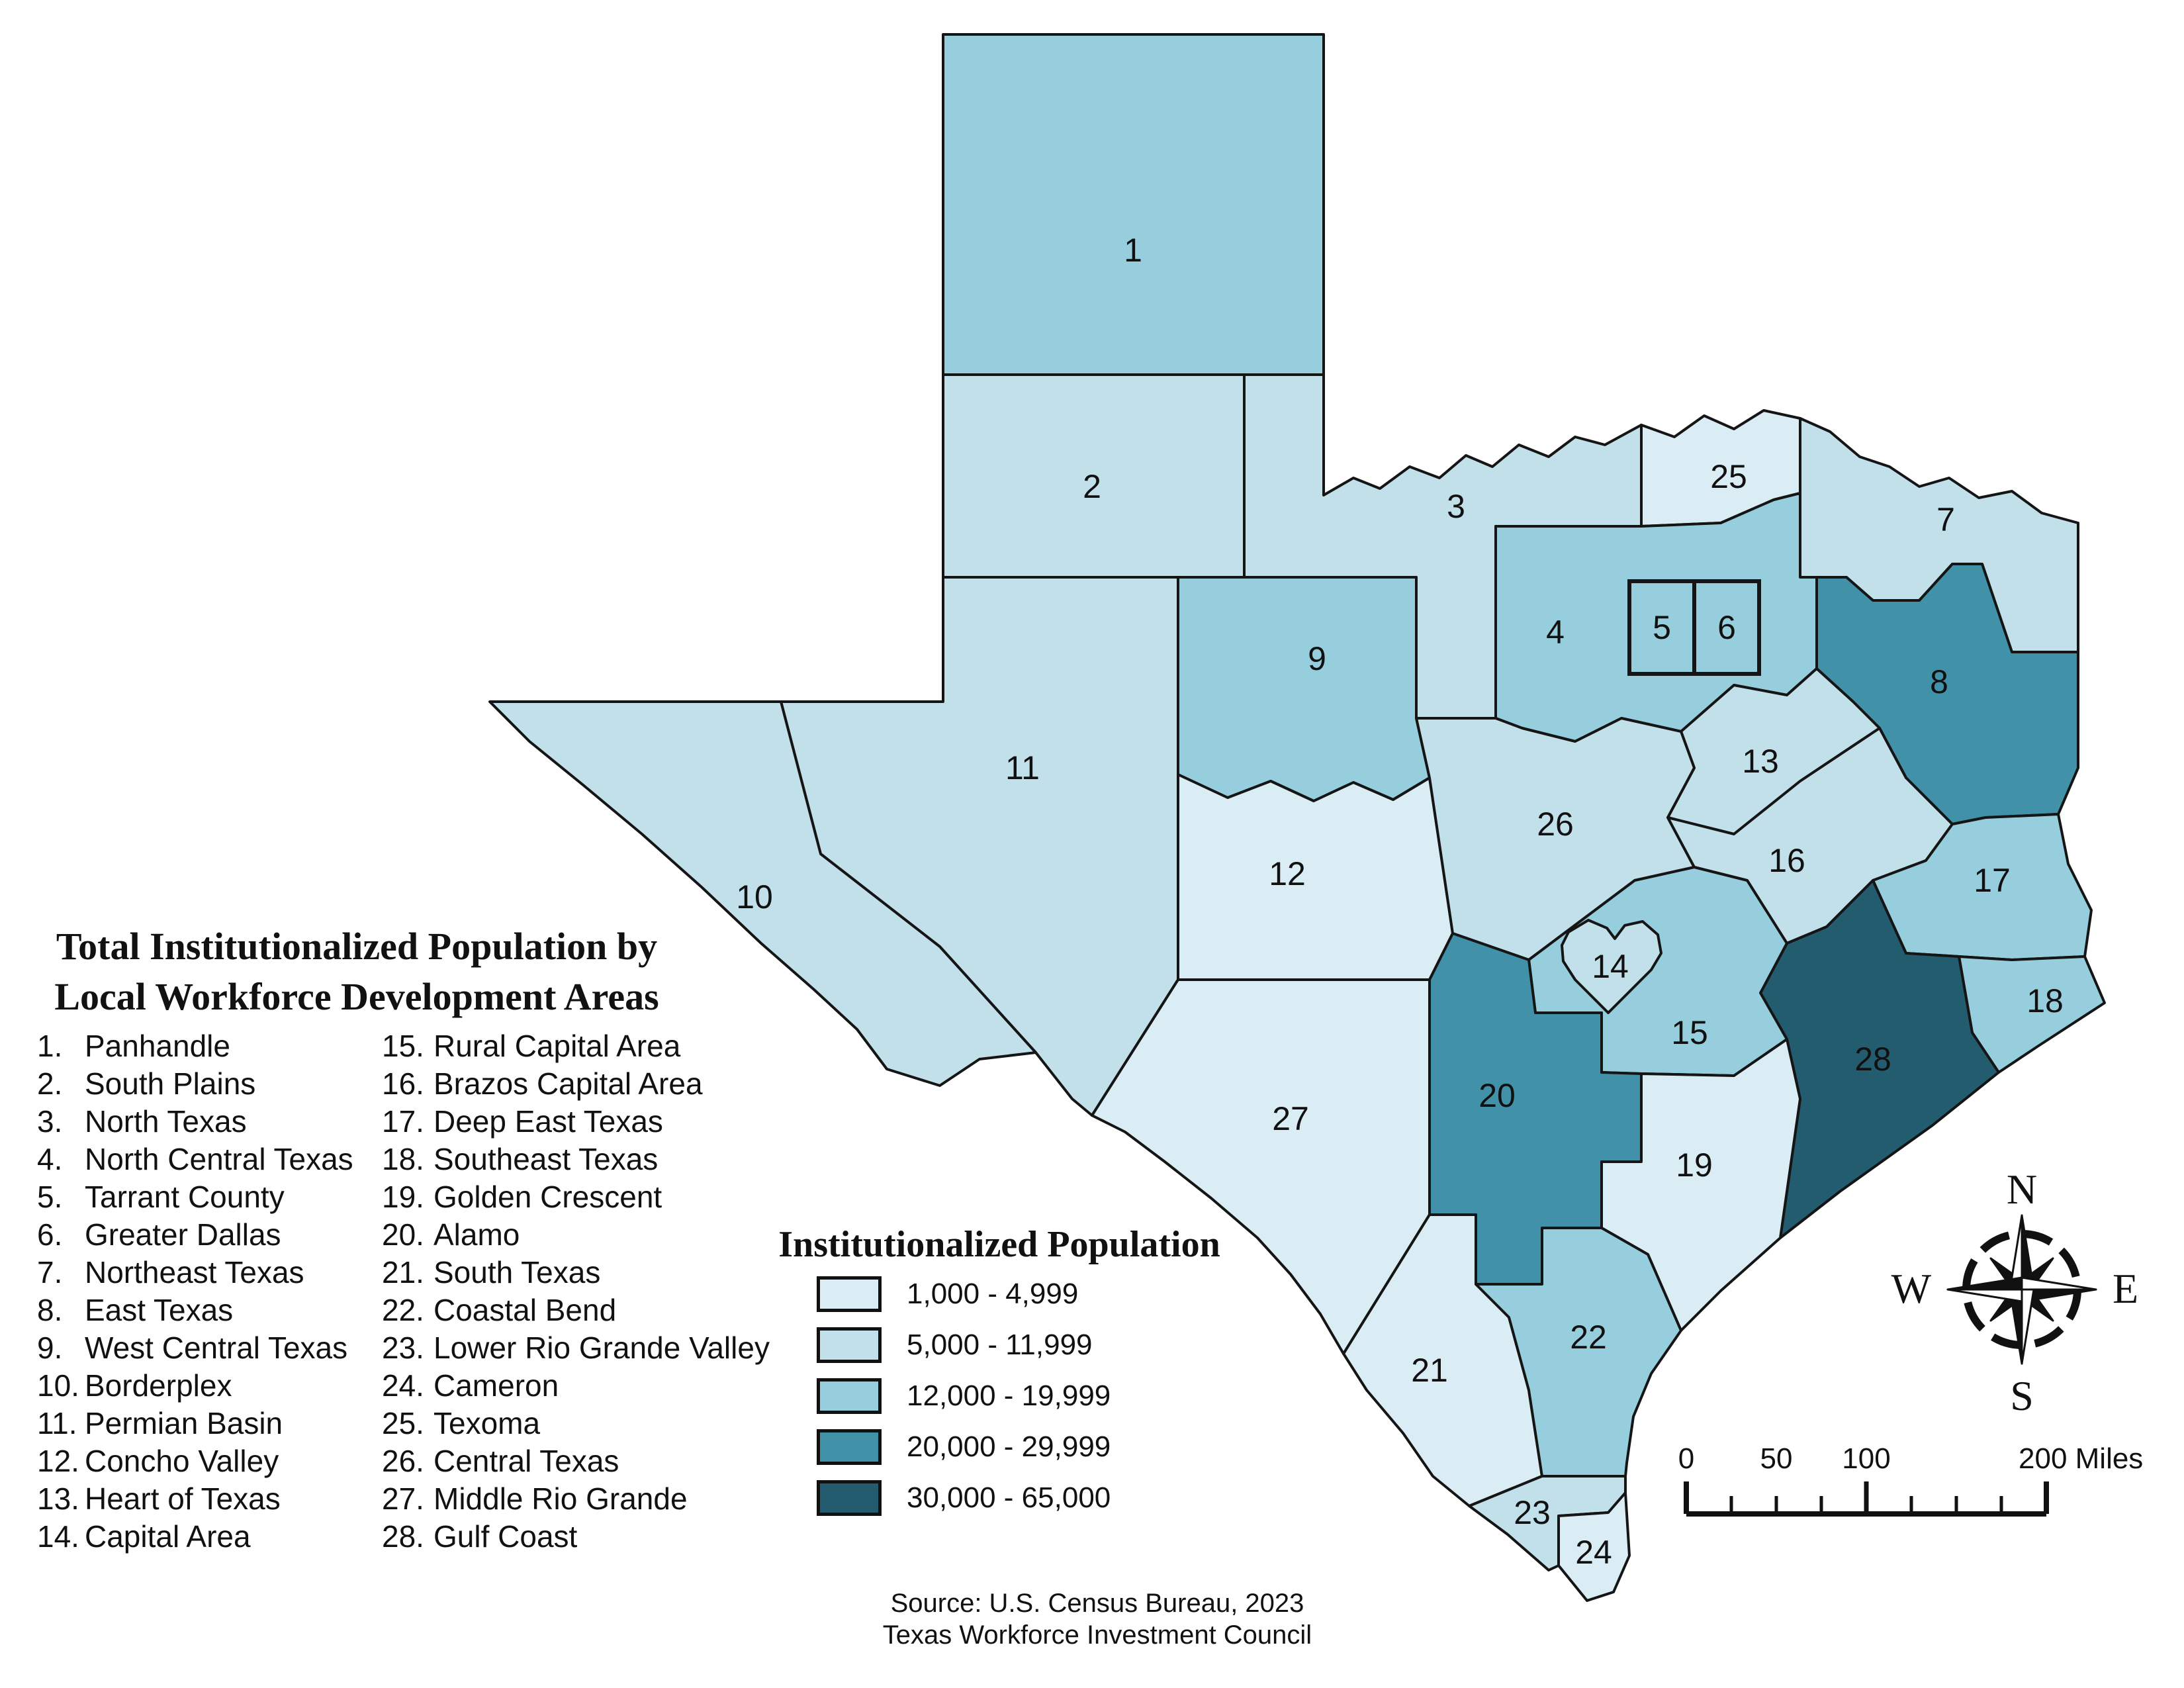 This screenshot has height=1688, width=2184. Describe the element at coordinates (568, 1083) in the screenshot. I see `list-item-name: Brazos Capital Area` at that location.